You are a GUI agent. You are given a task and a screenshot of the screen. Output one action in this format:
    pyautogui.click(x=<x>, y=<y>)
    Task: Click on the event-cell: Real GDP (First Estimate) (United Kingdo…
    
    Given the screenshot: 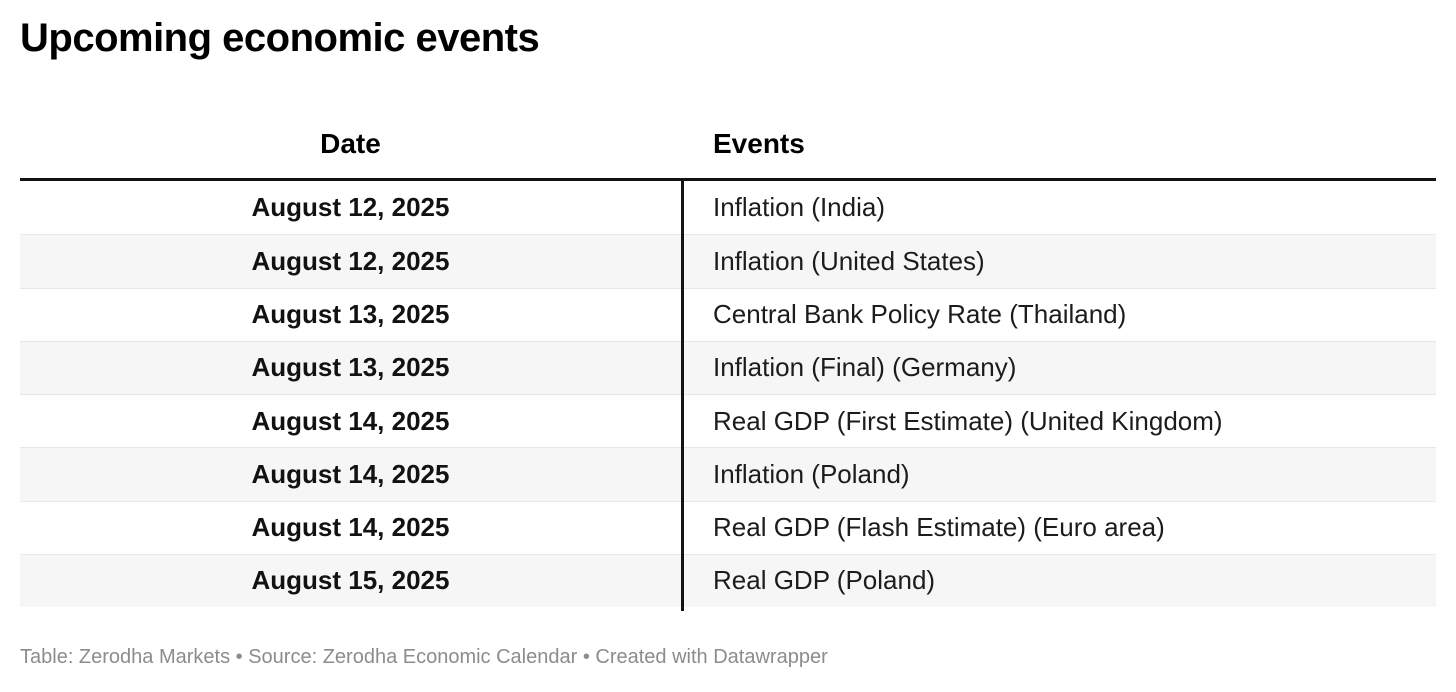 What is the action you would take?
    pyautogui.click(x=968, y=420)
    